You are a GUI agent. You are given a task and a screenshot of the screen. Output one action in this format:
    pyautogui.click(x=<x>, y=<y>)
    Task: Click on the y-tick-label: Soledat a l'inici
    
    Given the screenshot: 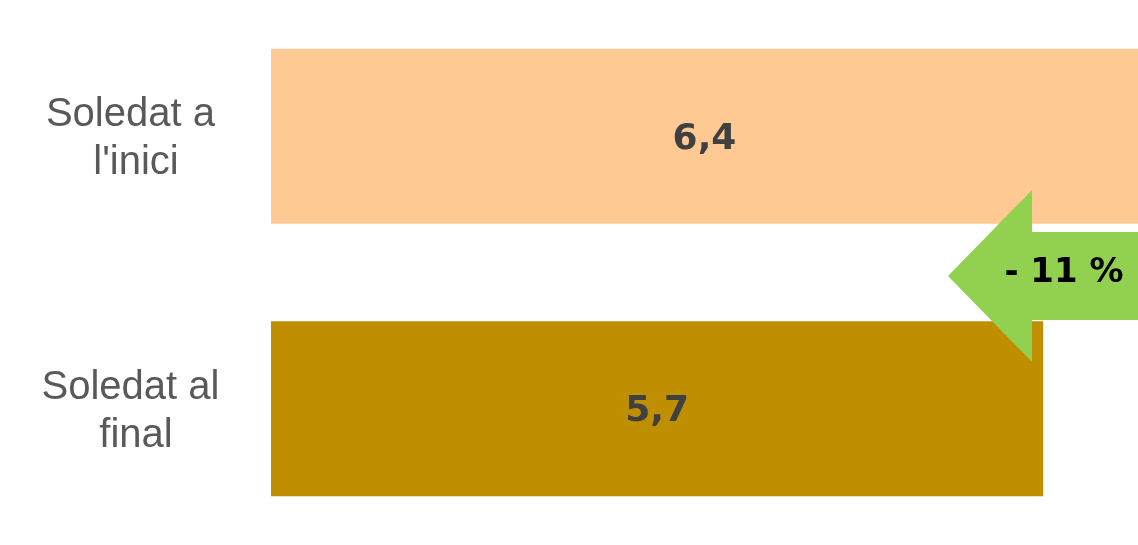 What is the action you would take?
    pyautogui.click(x=136, y=136)
    